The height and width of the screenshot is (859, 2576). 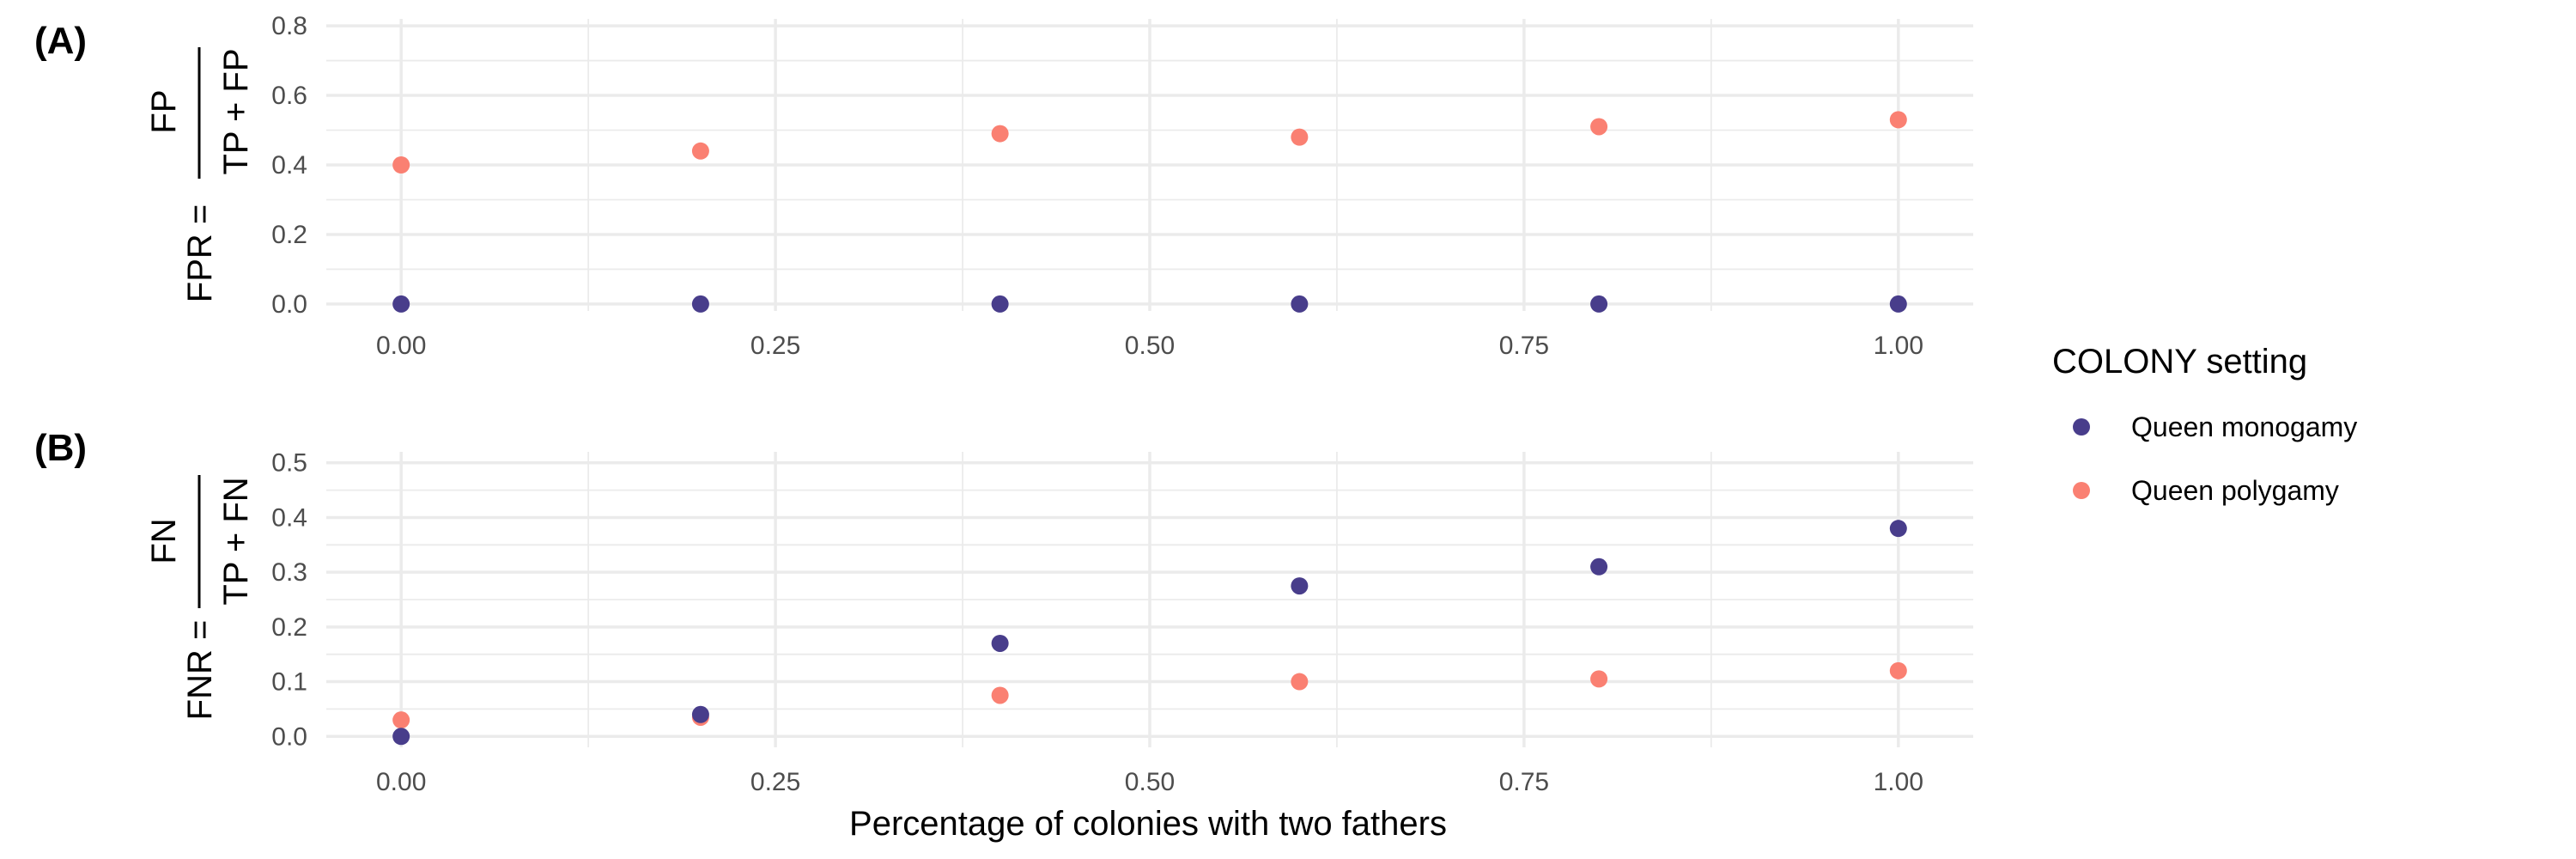 What do you see at coordinates (289, 235) in the screenshot?
I see `panel-a-y-tick-label: 0.2` at bounding box center [289, 235].